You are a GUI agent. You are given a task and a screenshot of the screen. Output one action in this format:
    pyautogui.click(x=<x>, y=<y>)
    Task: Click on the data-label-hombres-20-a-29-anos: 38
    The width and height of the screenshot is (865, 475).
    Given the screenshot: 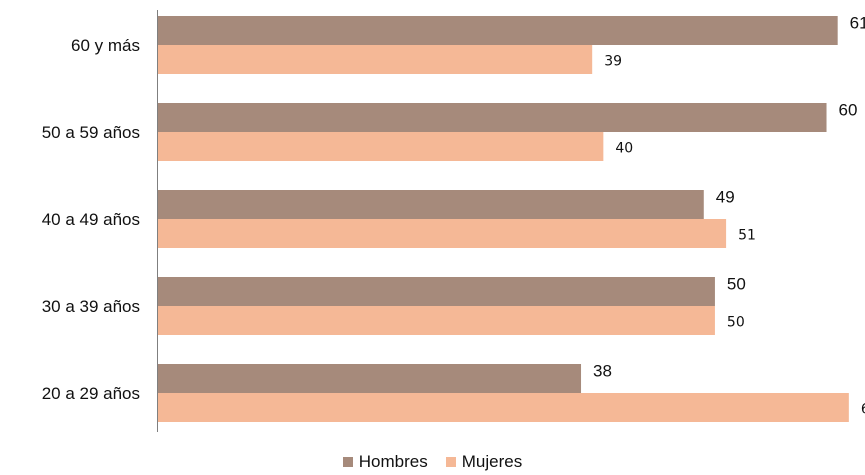 What is the action you would take?
    pyautogui.click(x=602, y=371)
    